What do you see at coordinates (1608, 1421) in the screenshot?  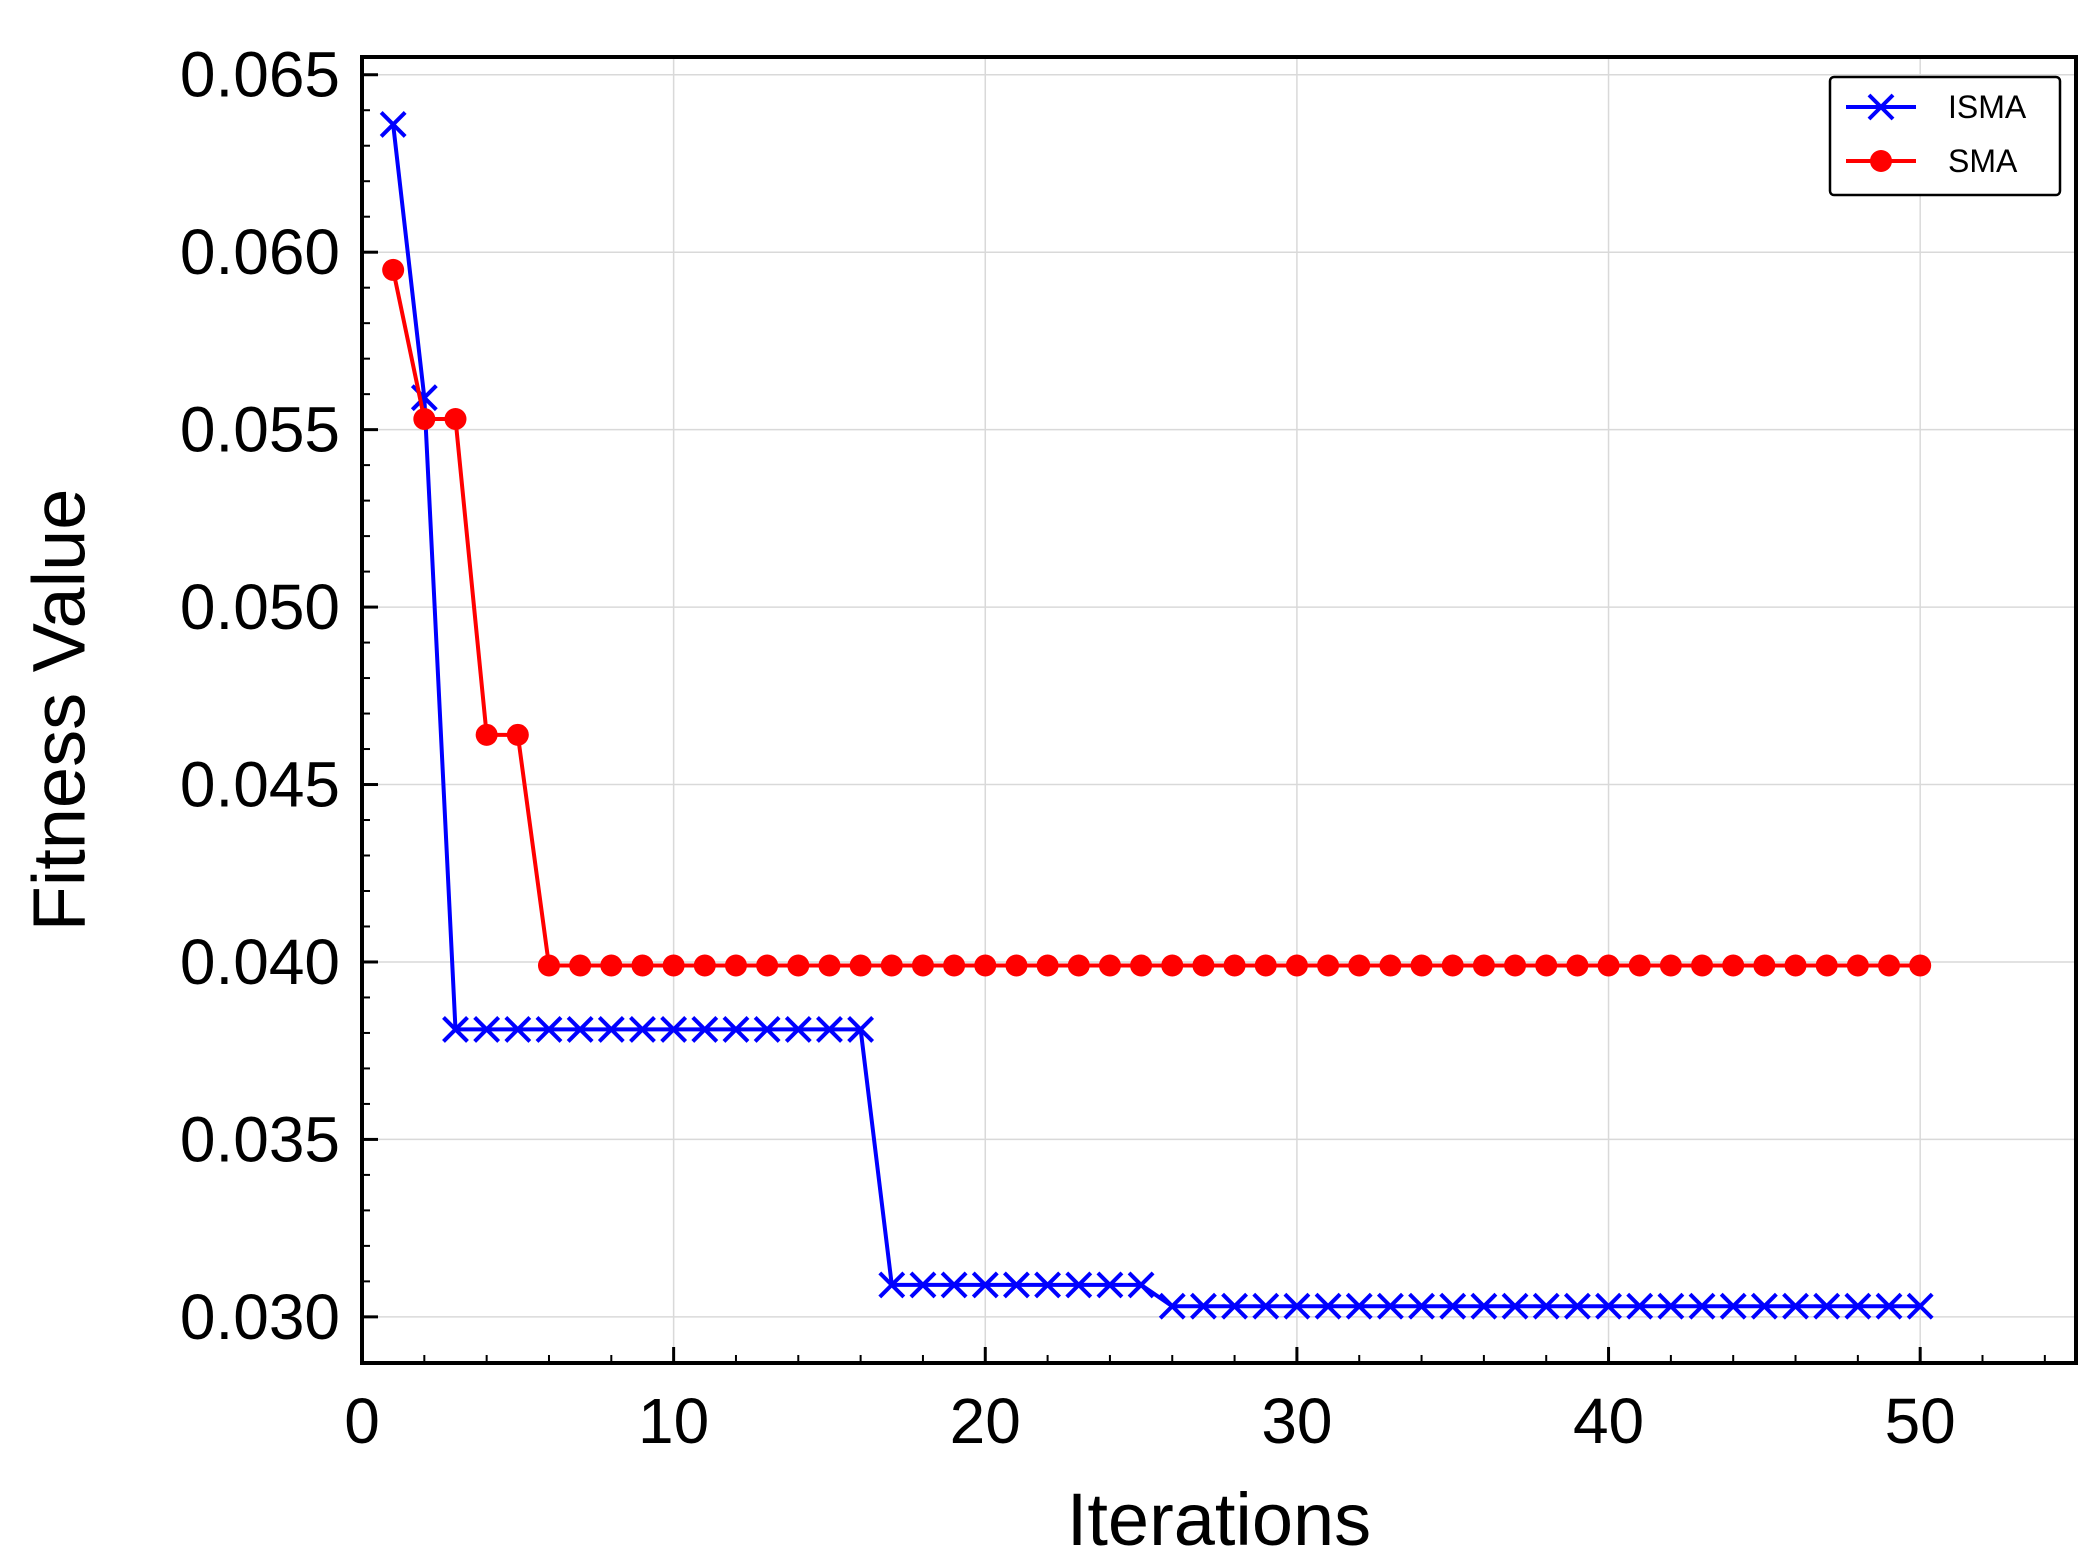 I see `x-tick-label: 40` at bounding box center [1608, 1421].